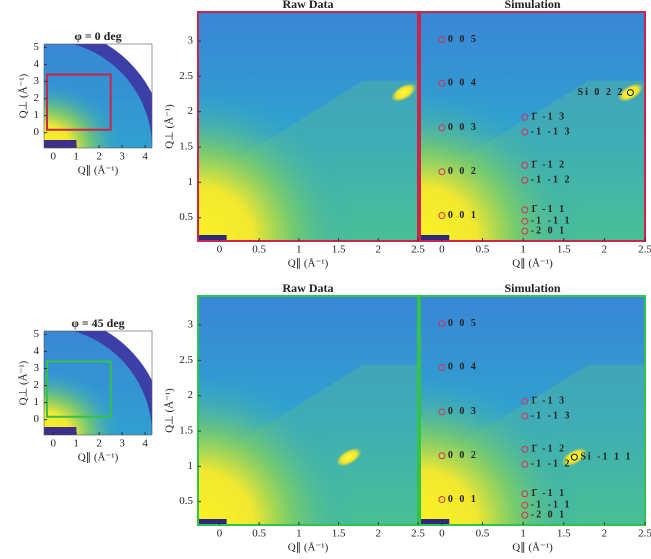 Image resolution: width=651 pixels, height=559 pixels. What do you see at coordinates (463, 367) in the screenshot?
I see `peak-label: 0 0 4` at bounding box center [463, 367].